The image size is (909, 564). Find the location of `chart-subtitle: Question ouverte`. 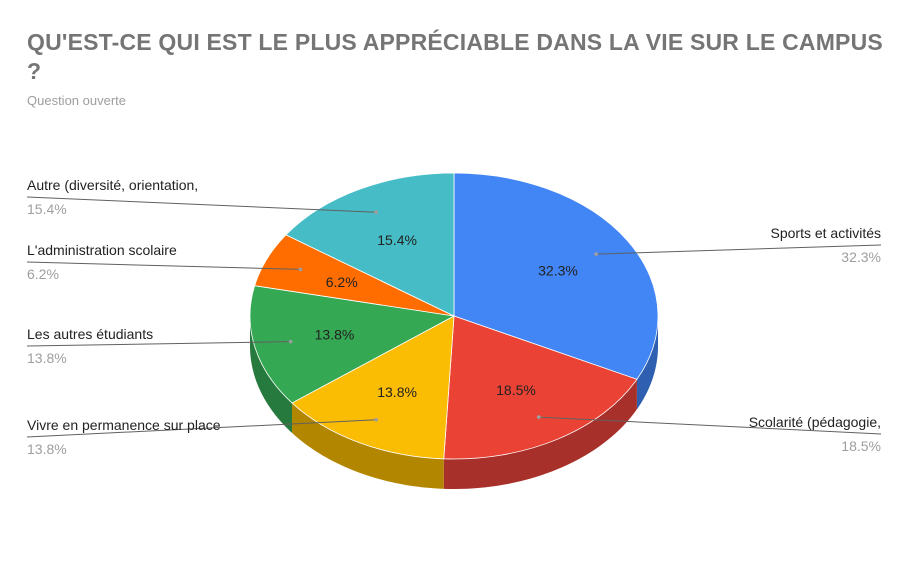

chart-subtitle: Question ouverte is located at coordinates (77, 100).